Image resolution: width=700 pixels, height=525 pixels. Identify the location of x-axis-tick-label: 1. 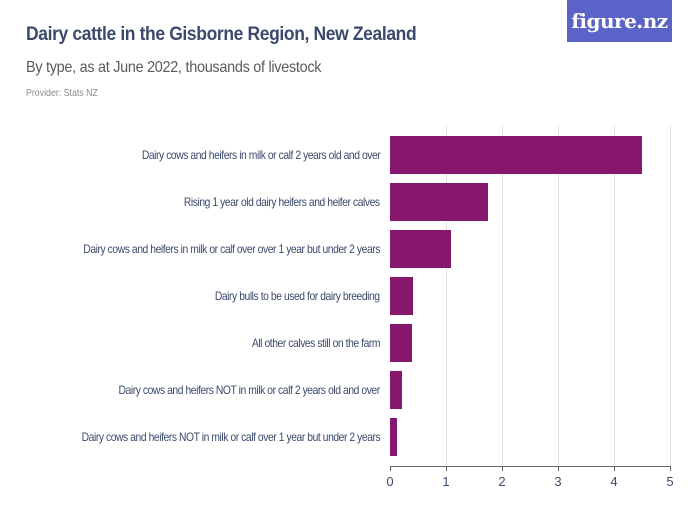
(446, 481).